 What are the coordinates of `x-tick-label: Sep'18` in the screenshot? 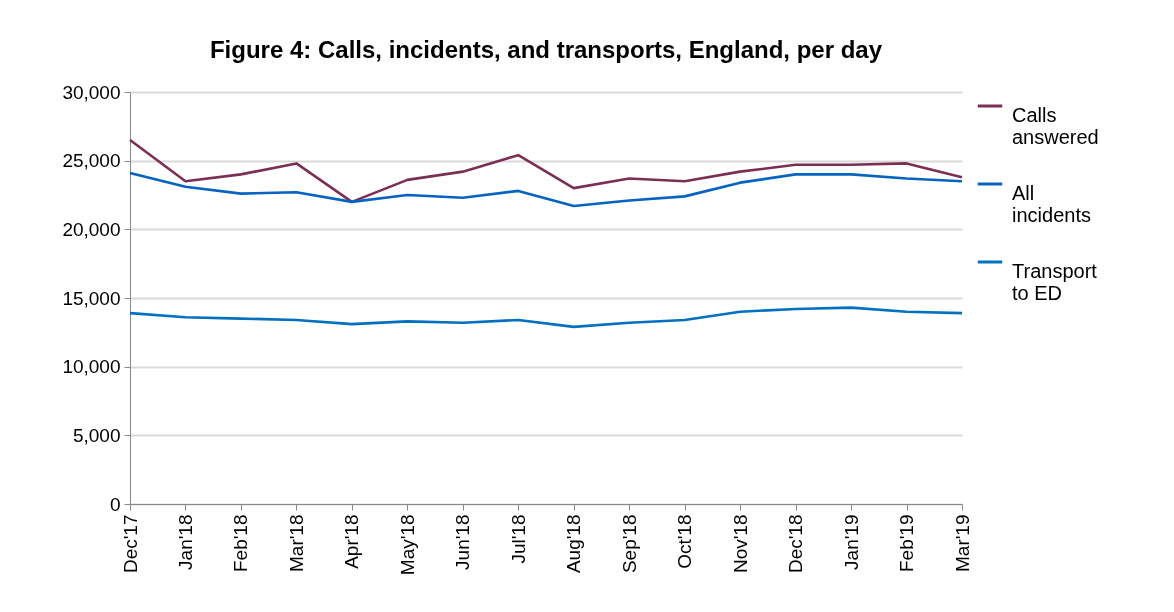 It's located at (629, 544).